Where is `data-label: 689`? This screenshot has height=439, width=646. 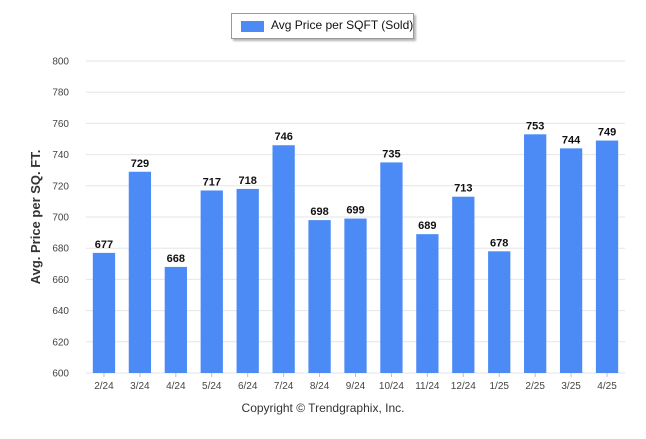 data-label: 689 is located at coordinates (427, 226).